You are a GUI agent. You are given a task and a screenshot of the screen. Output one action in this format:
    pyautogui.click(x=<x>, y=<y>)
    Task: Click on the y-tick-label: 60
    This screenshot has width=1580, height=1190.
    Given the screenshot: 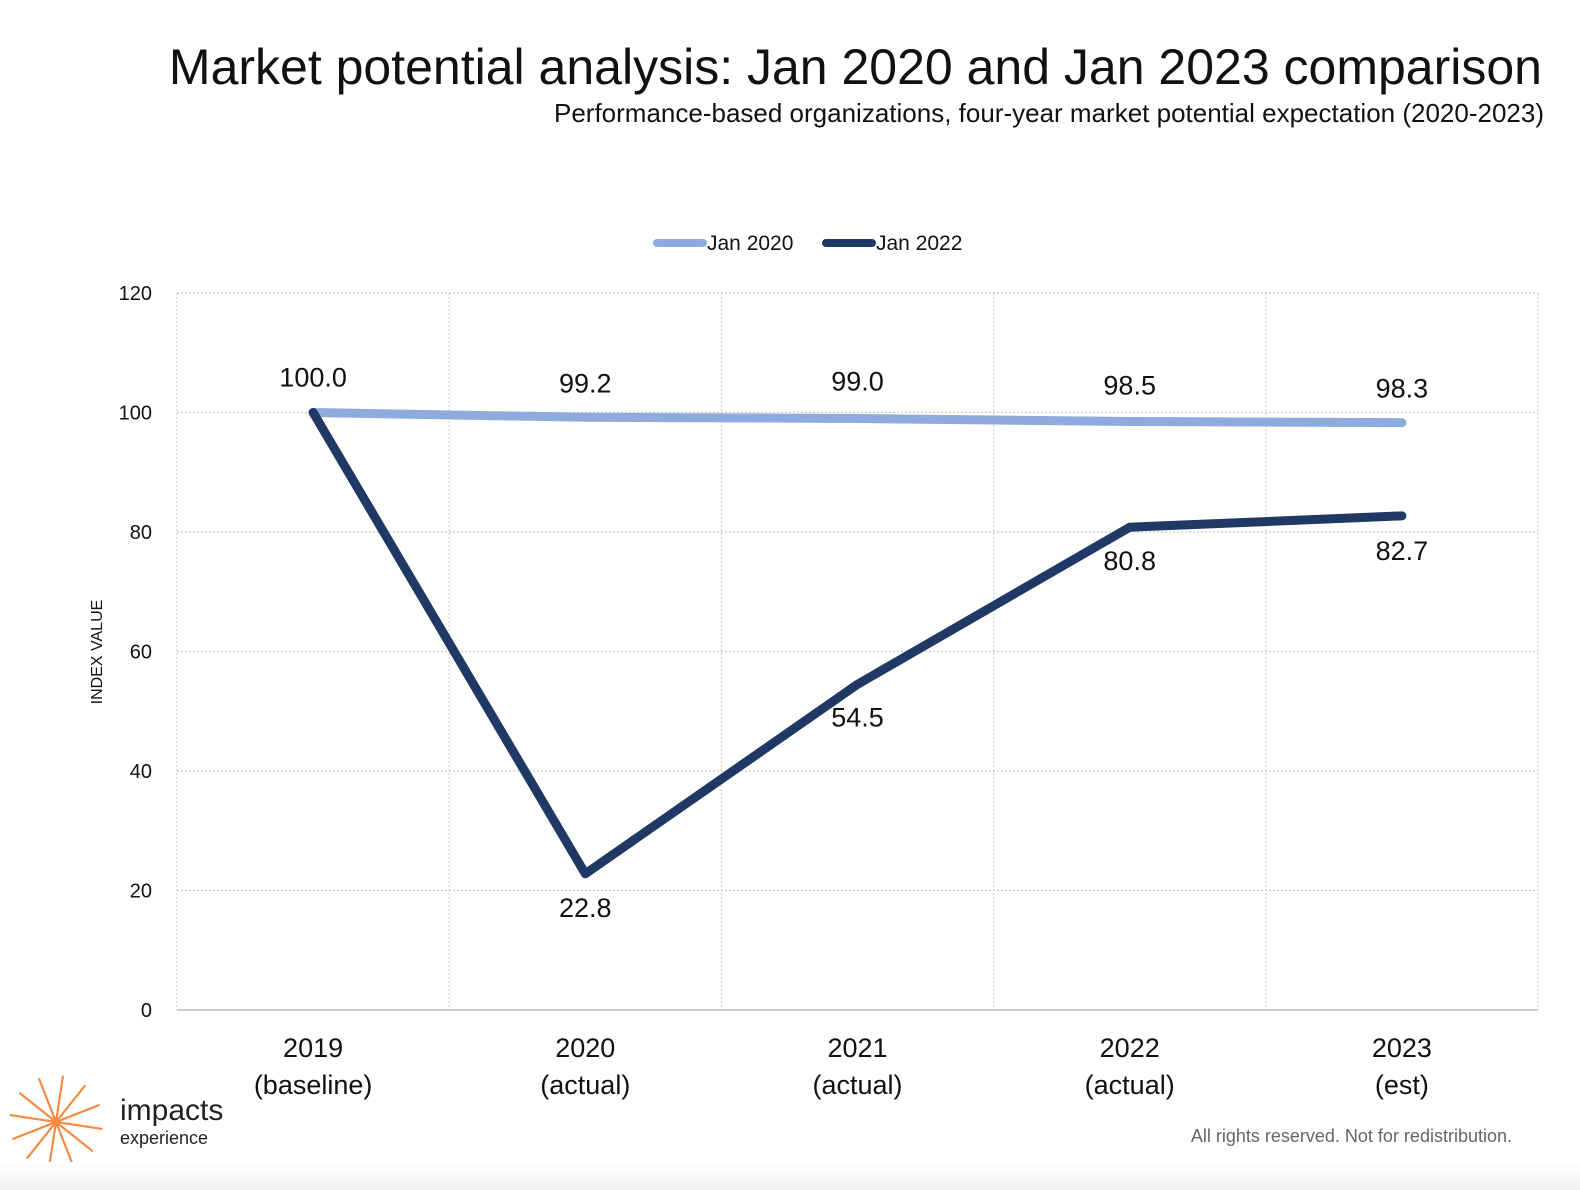 What is the action you would take?
    pyautogui.click(x=141, y=653)
    